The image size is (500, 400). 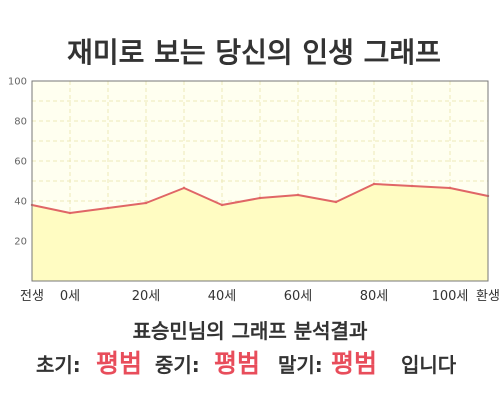 I want to click on chart-title: 재미로 보는 당신의 인생 그래프, so click(x=254, y=52).